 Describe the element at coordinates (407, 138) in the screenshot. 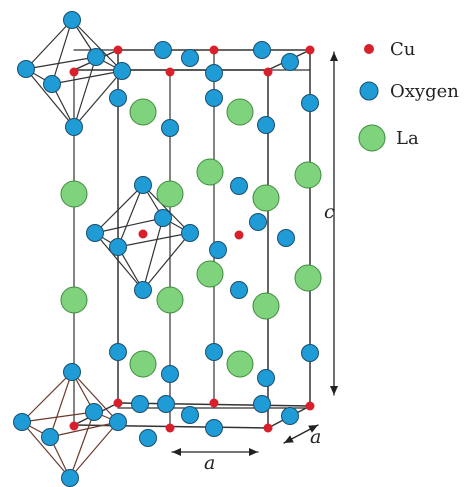

I see `legend-la-label: La` at that location.